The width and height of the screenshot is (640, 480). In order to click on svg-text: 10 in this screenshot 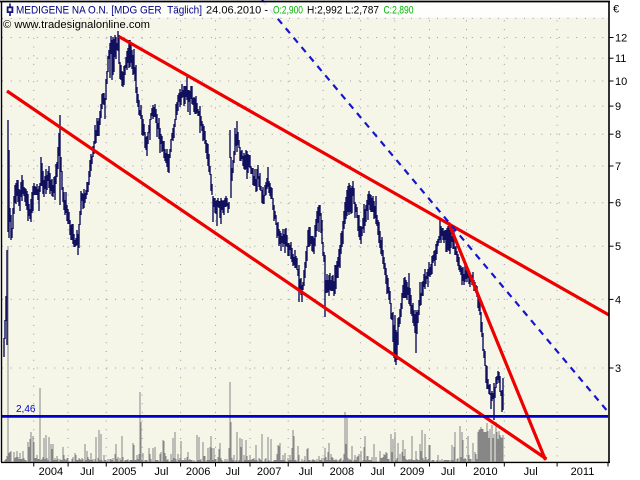, I will do `click(621, 82)`.